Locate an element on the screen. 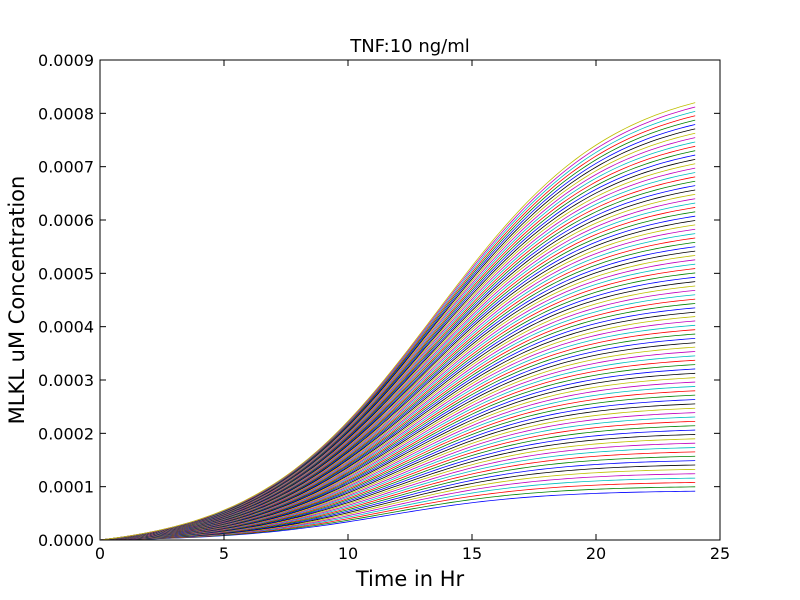  y-axis-label: MLKL uM Concentration is located at coordinates (17, 300).